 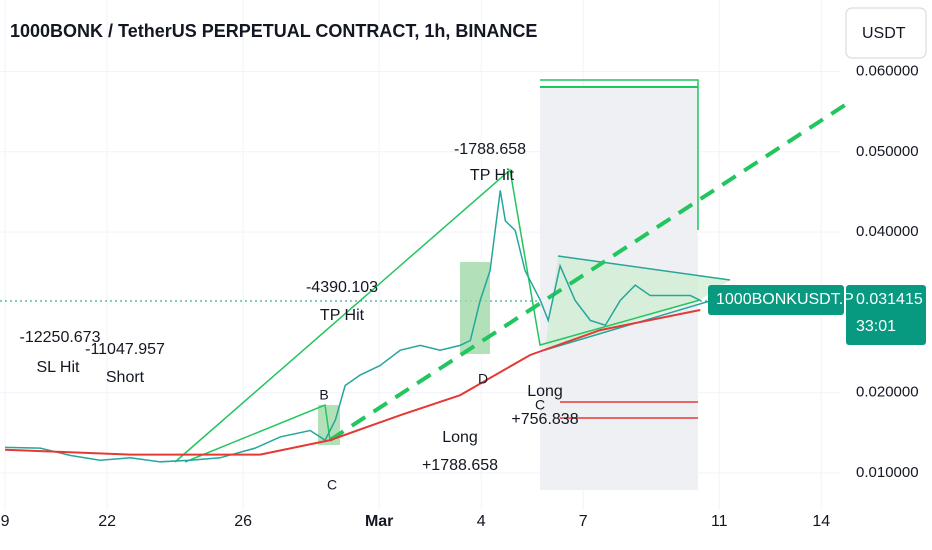 I want to click on y-tick-label: 0.040000, so click(x=887, y=231).